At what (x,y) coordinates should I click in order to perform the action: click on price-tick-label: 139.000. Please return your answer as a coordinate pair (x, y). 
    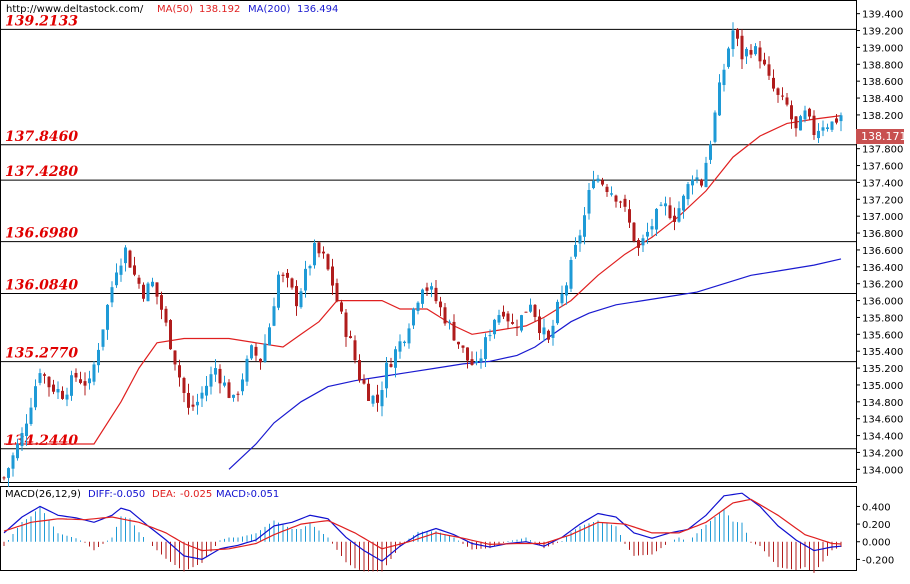
    Looking at the image, I should click on (882, 48).